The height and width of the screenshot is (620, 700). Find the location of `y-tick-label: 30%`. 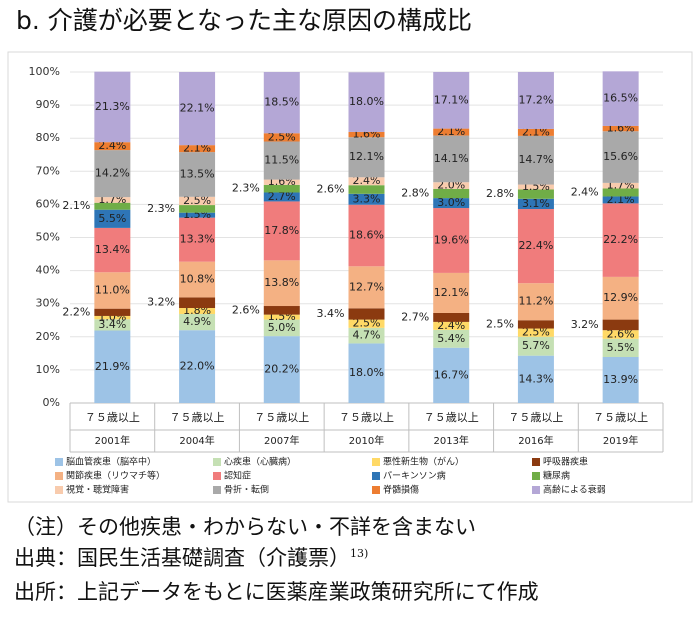

y-tick-label: 30% is located at coordinates (48, 303).